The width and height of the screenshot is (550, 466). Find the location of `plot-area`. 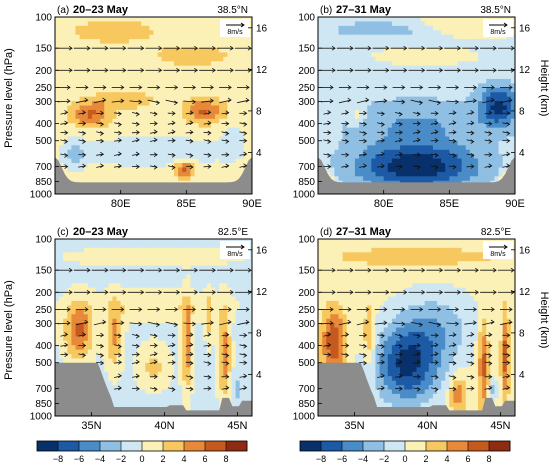

plot-area is located at coordinates (416, 105).